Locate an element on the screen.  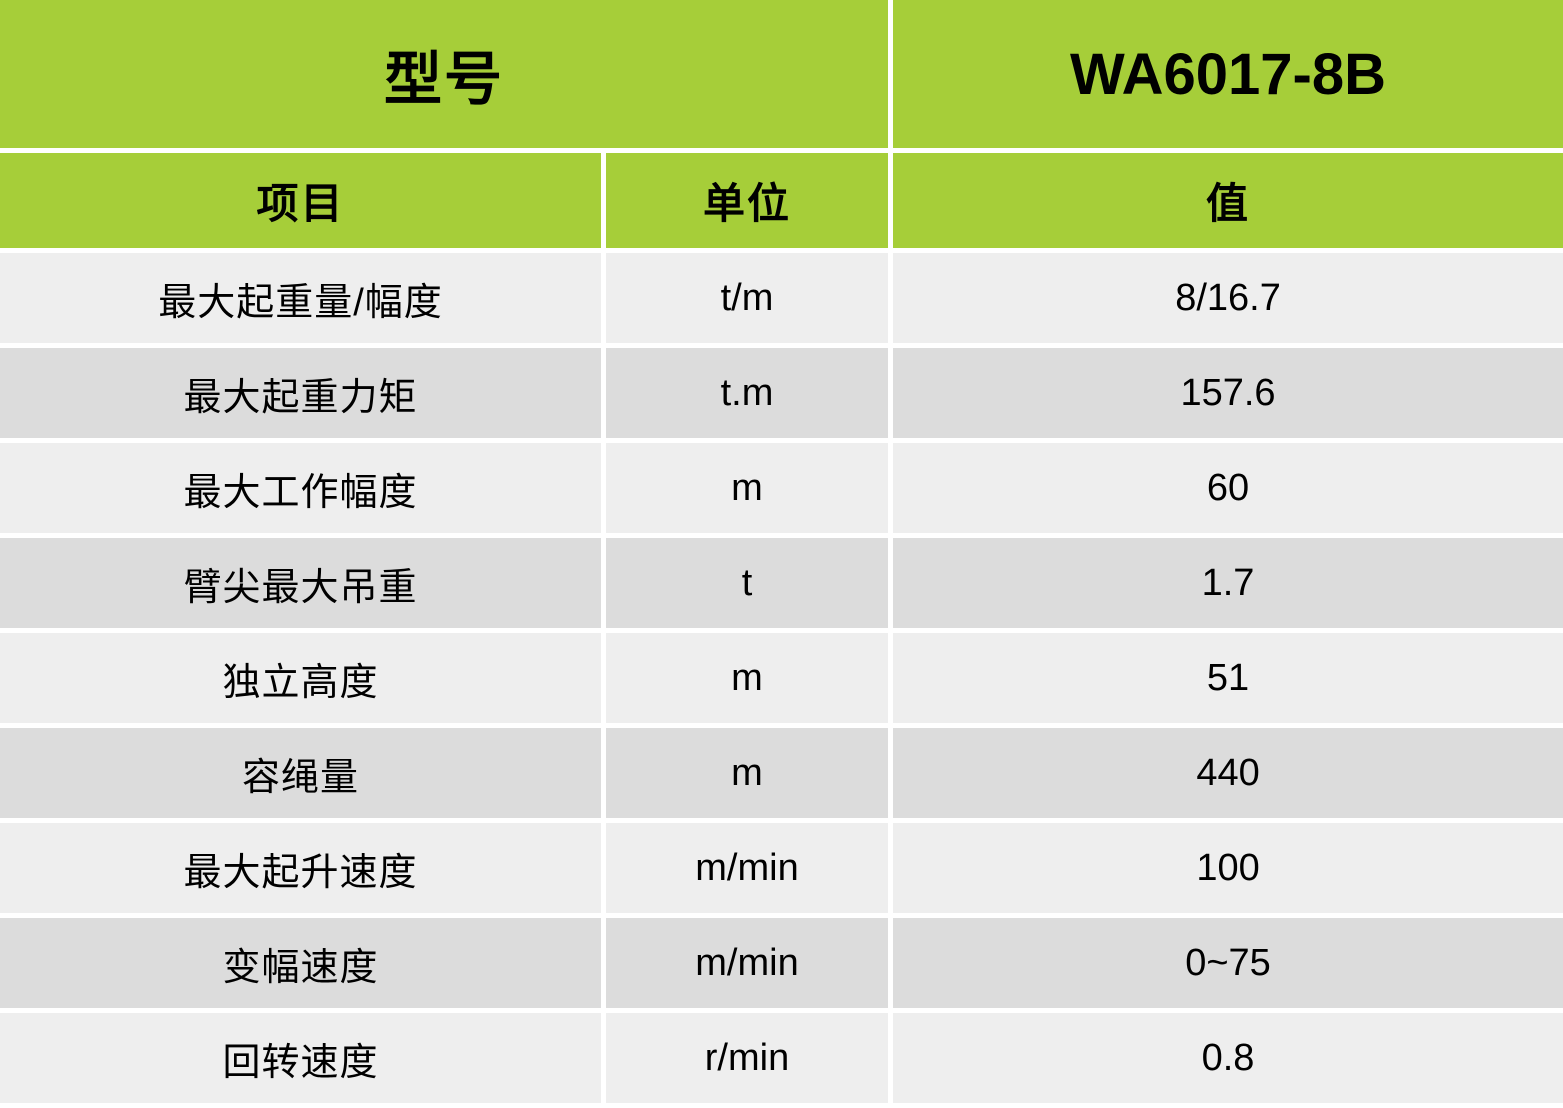
row-unit-value: r/min is located at coordinates (750, 1060).